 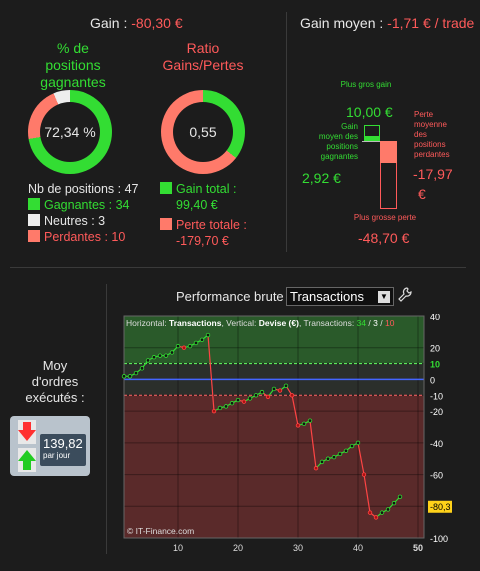 What do you see at coordinates (338, 136) in the screenshot?
I see `avg-win-label-line: moyen des` at bounding box center [338, 136].